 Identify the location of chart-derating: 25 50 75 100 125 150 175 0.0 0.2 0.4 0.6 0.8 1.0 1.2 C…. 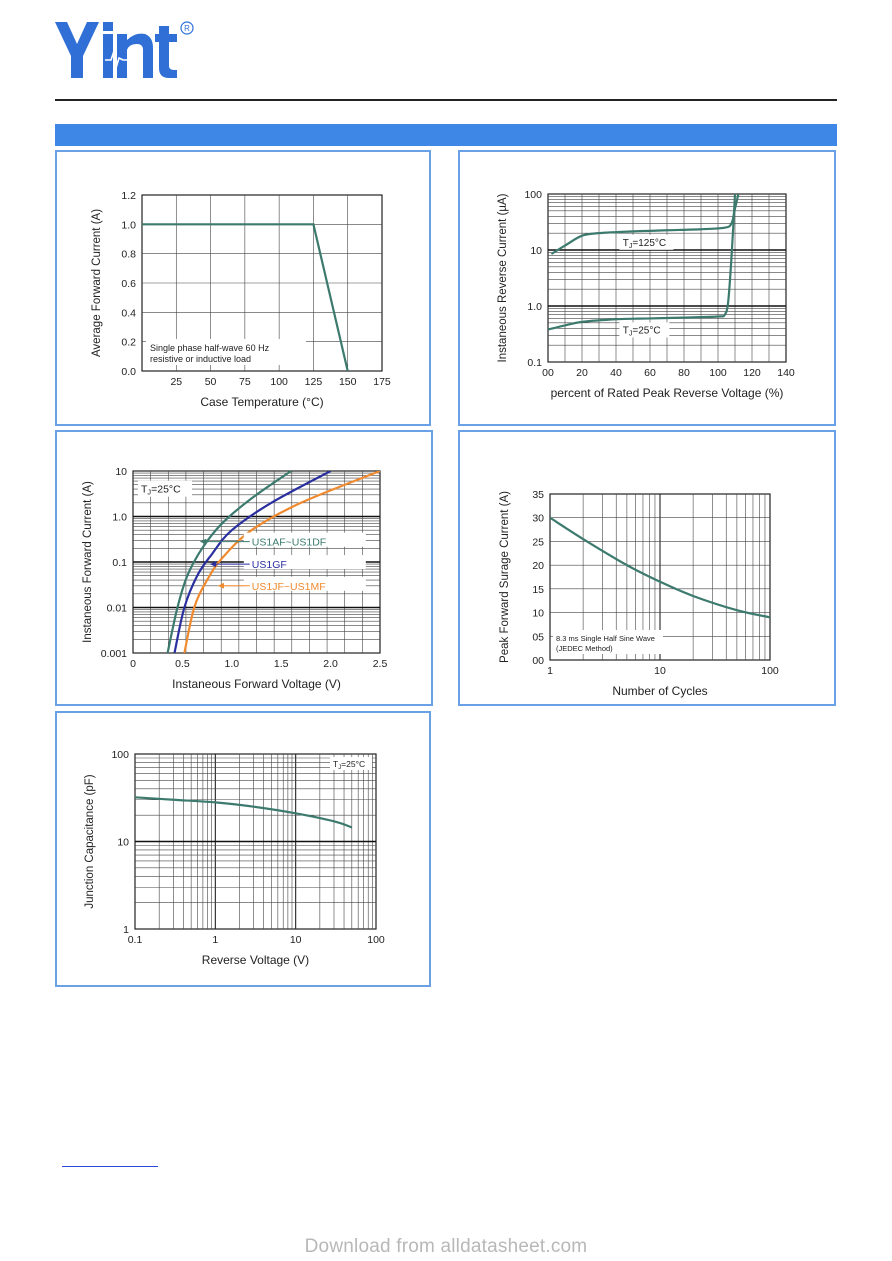
(241, 299).